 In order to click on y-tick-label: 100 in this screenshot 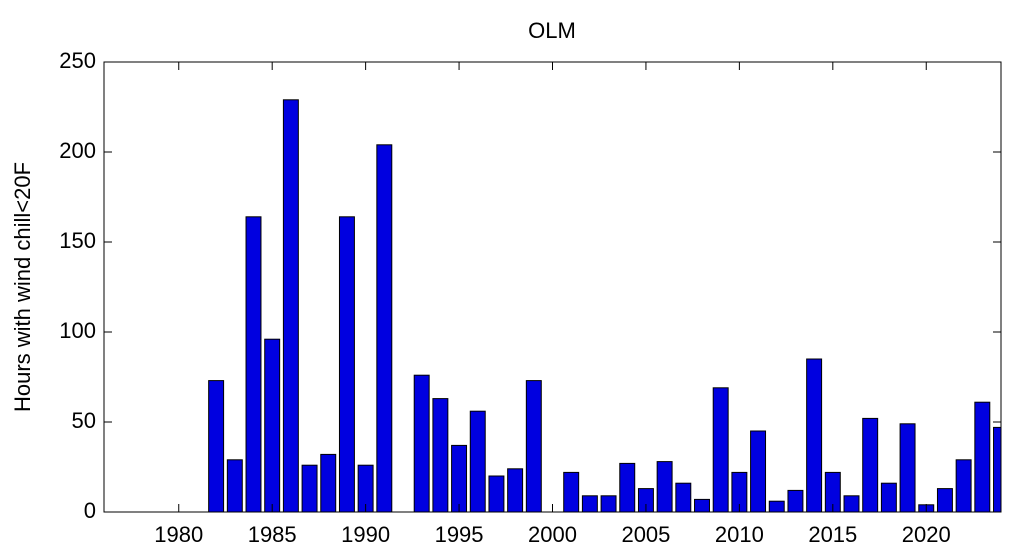, I will do `click(77, 330)`.